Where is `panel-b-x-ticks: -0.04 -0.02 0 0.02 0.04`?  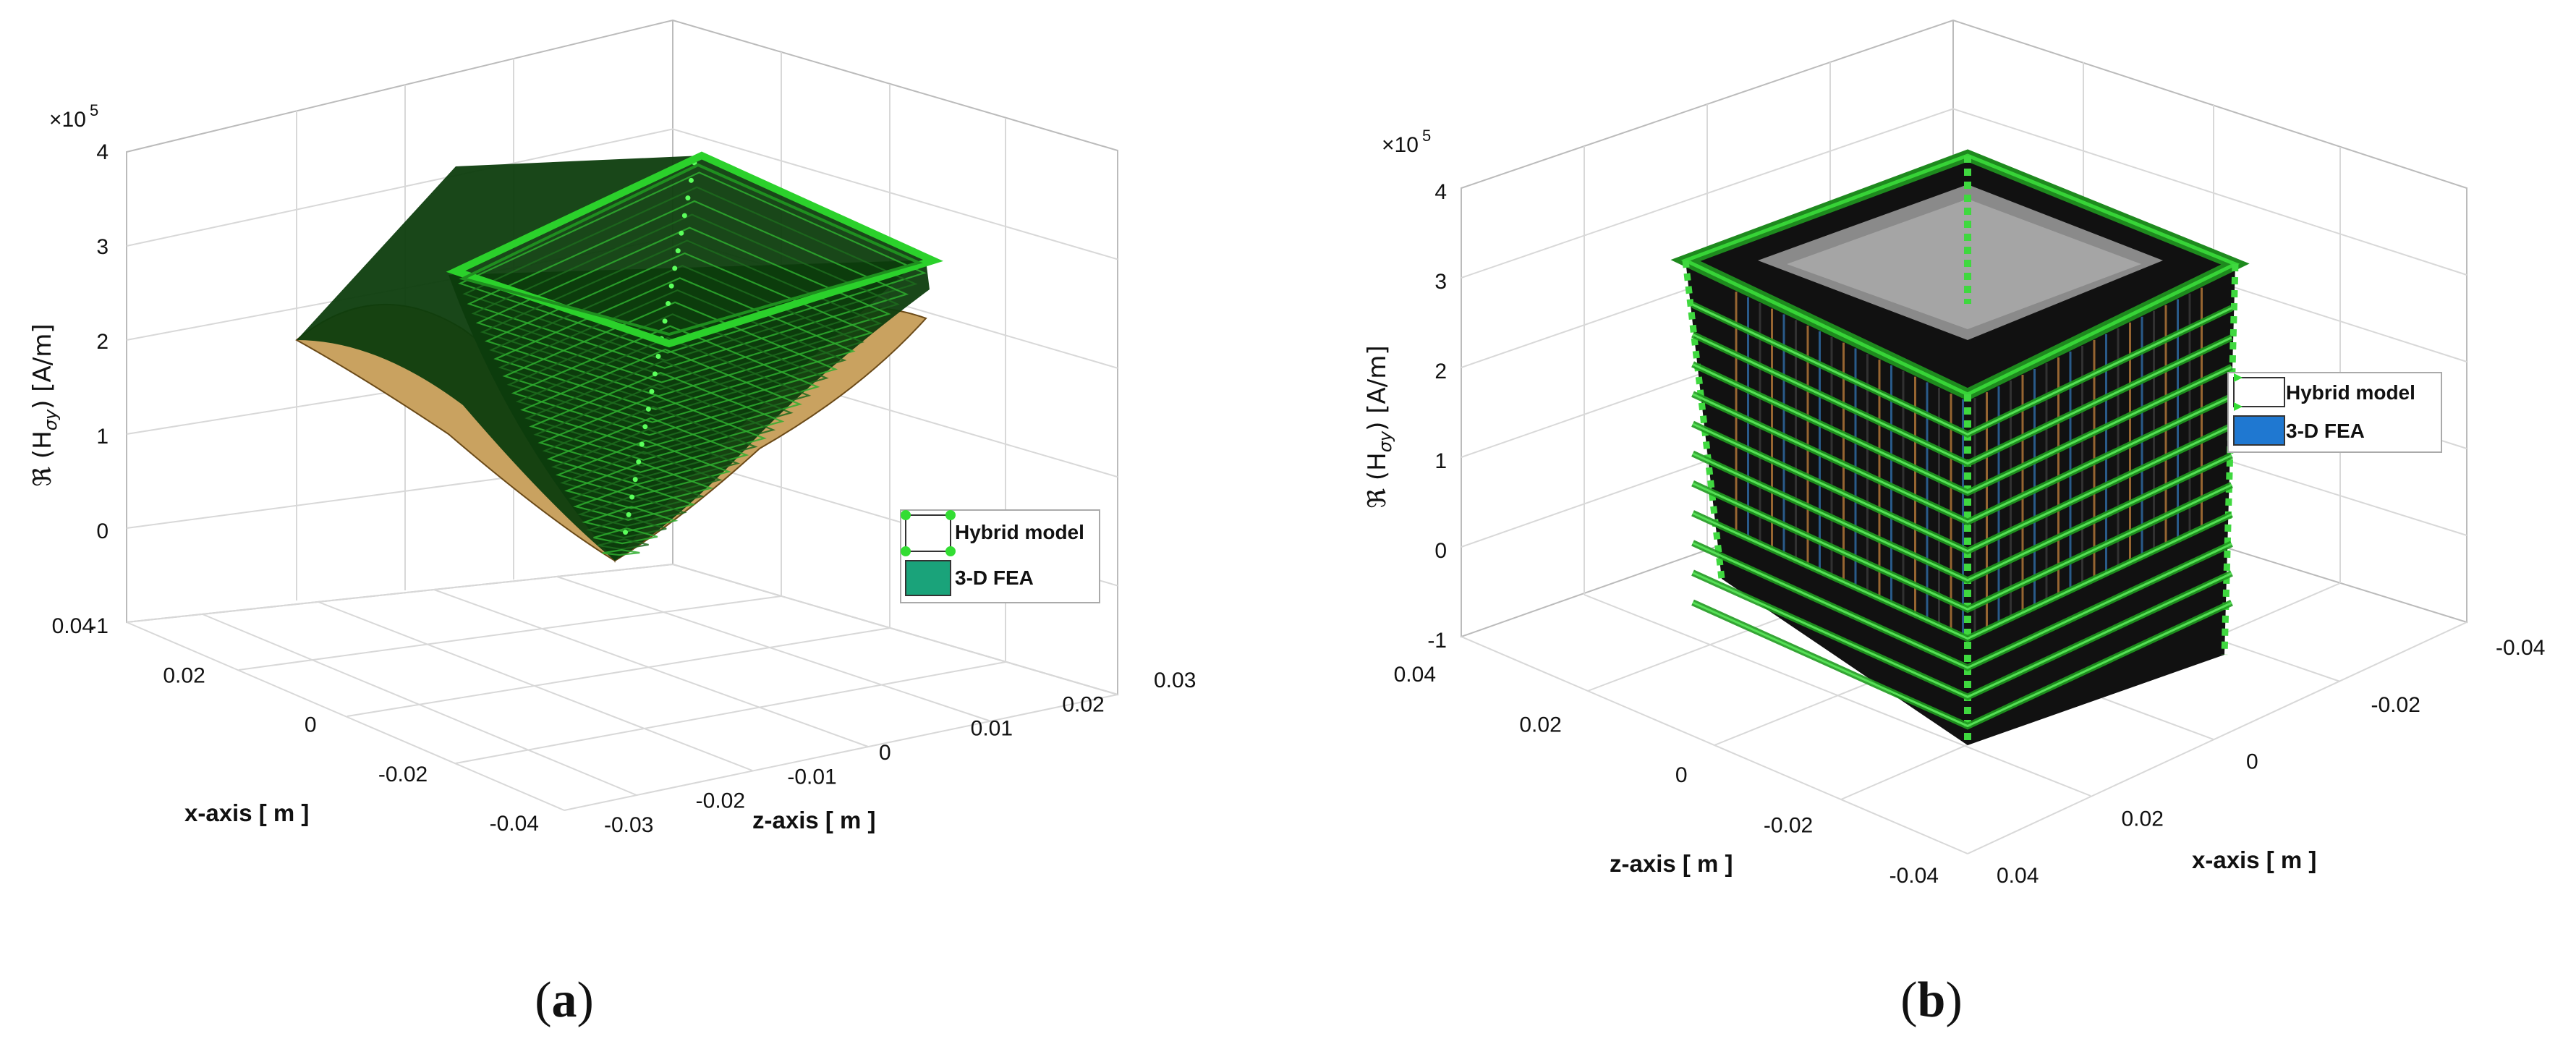 panel-b-x-ticks: -0.04 -0.02 0 0.02 0.04 is located at coordinates (2271, 762).